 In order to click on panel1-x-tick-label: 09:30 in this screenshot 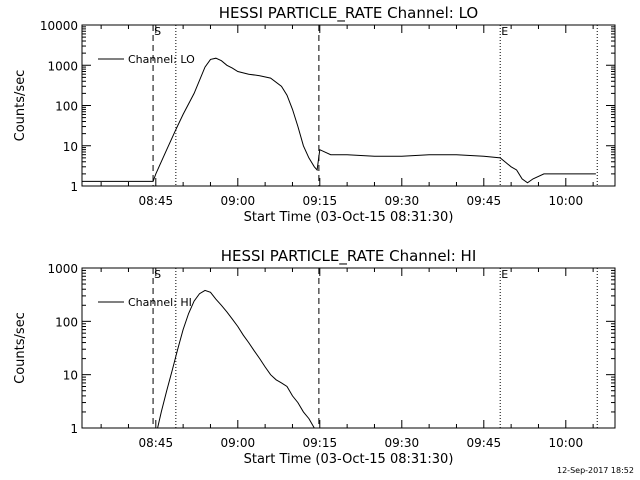, I will do `click(402, 201)`.